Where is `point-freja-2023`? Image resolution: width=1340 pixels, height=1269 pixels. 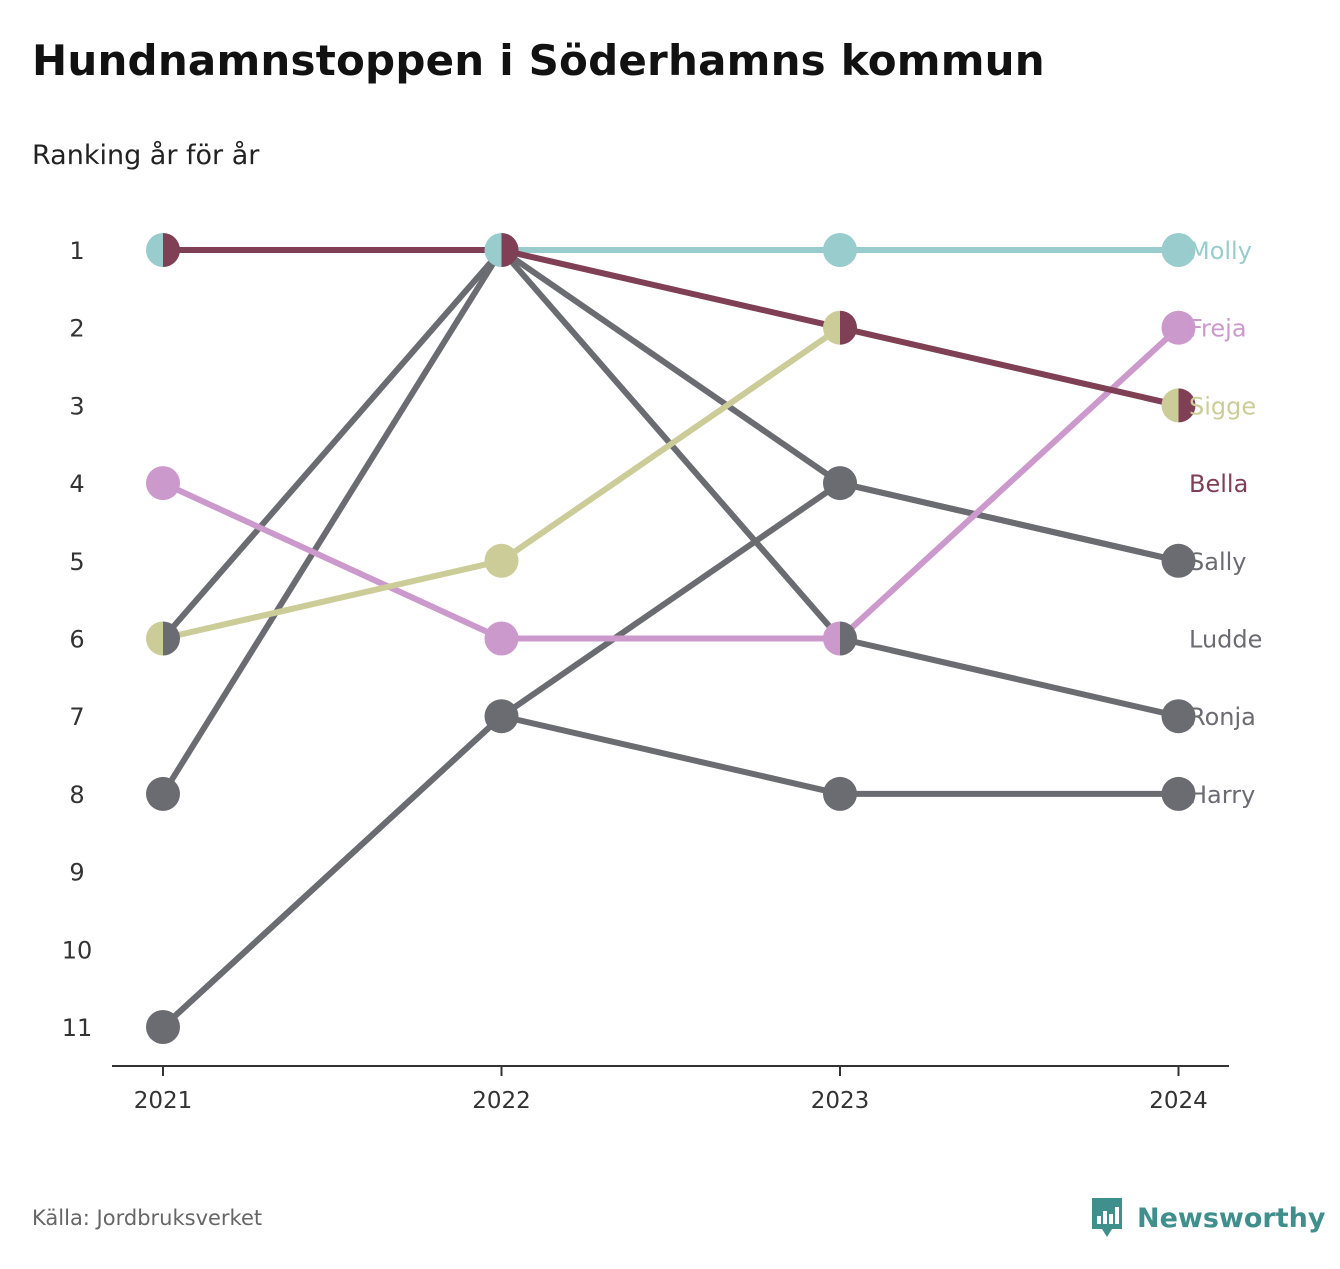
point-freja-2023 is located at coordinates (831, 638).